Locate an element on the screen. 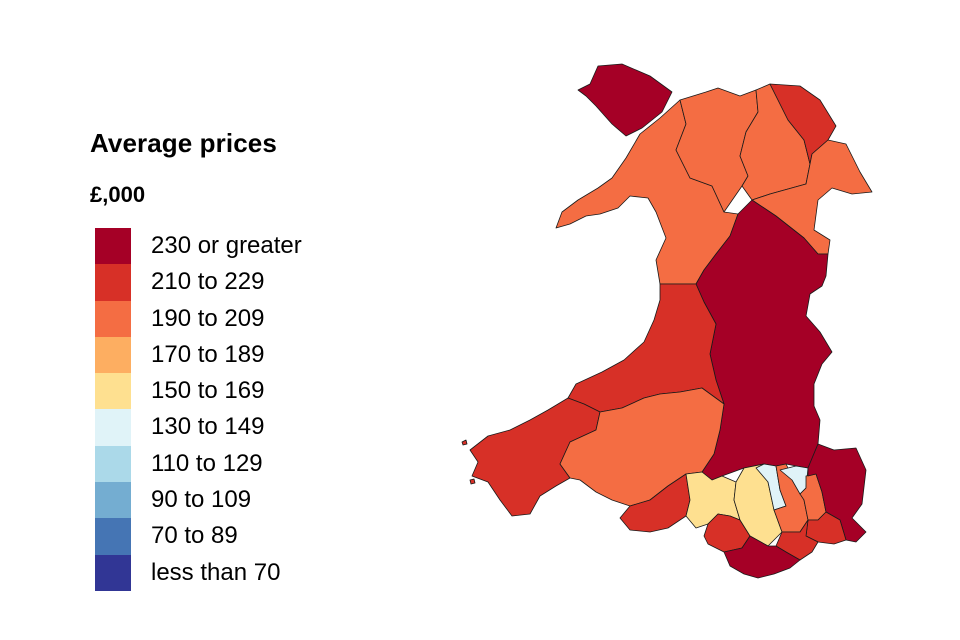 This screenshot has width=960, height=640. region-vale-of-glamorgan is located at coordinates (762, 557).